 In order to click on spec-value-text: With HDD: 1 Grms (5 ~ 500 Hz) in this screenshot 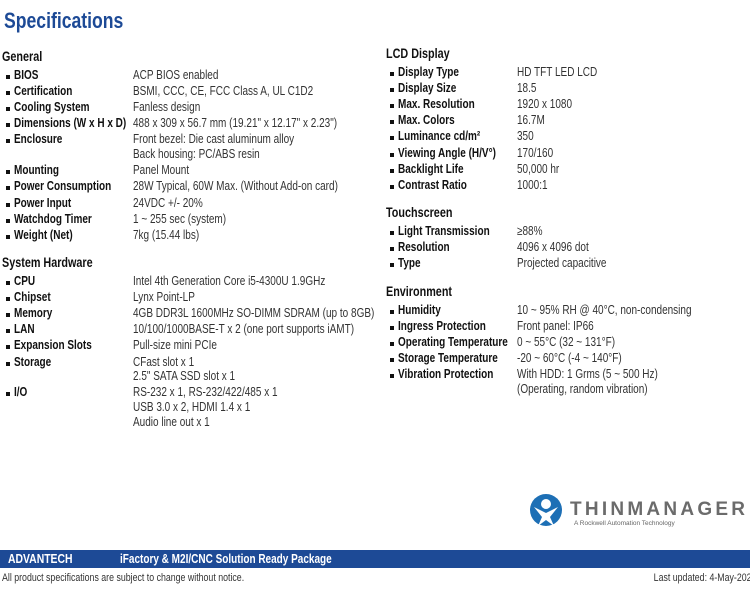, I will do `click(587, 374)`.